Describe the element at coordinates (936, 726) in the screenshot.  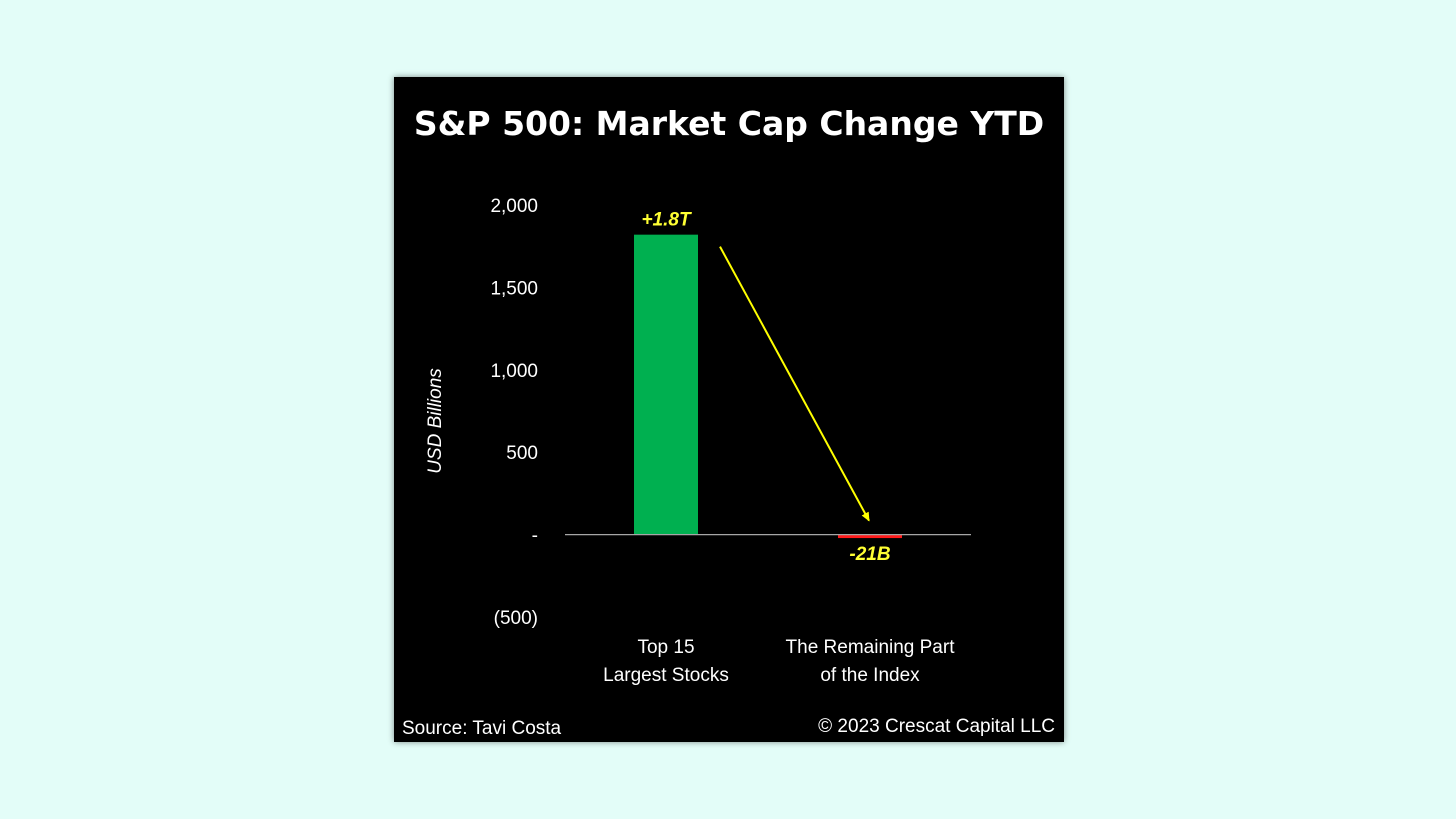
I see `copyright-note: © 2023 Crescat Capital LLC` at that location.